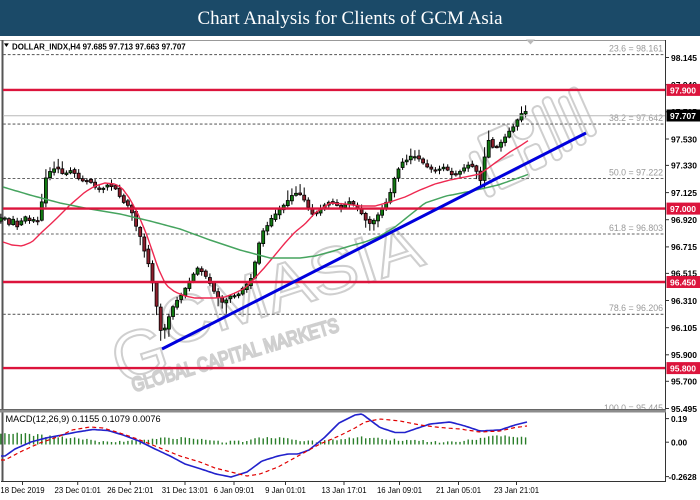 This screenshot has height=500, width=700. Describe the element at coordinates (684, 382) in the screenshot. I see `svg-text: 95.700` at that location.